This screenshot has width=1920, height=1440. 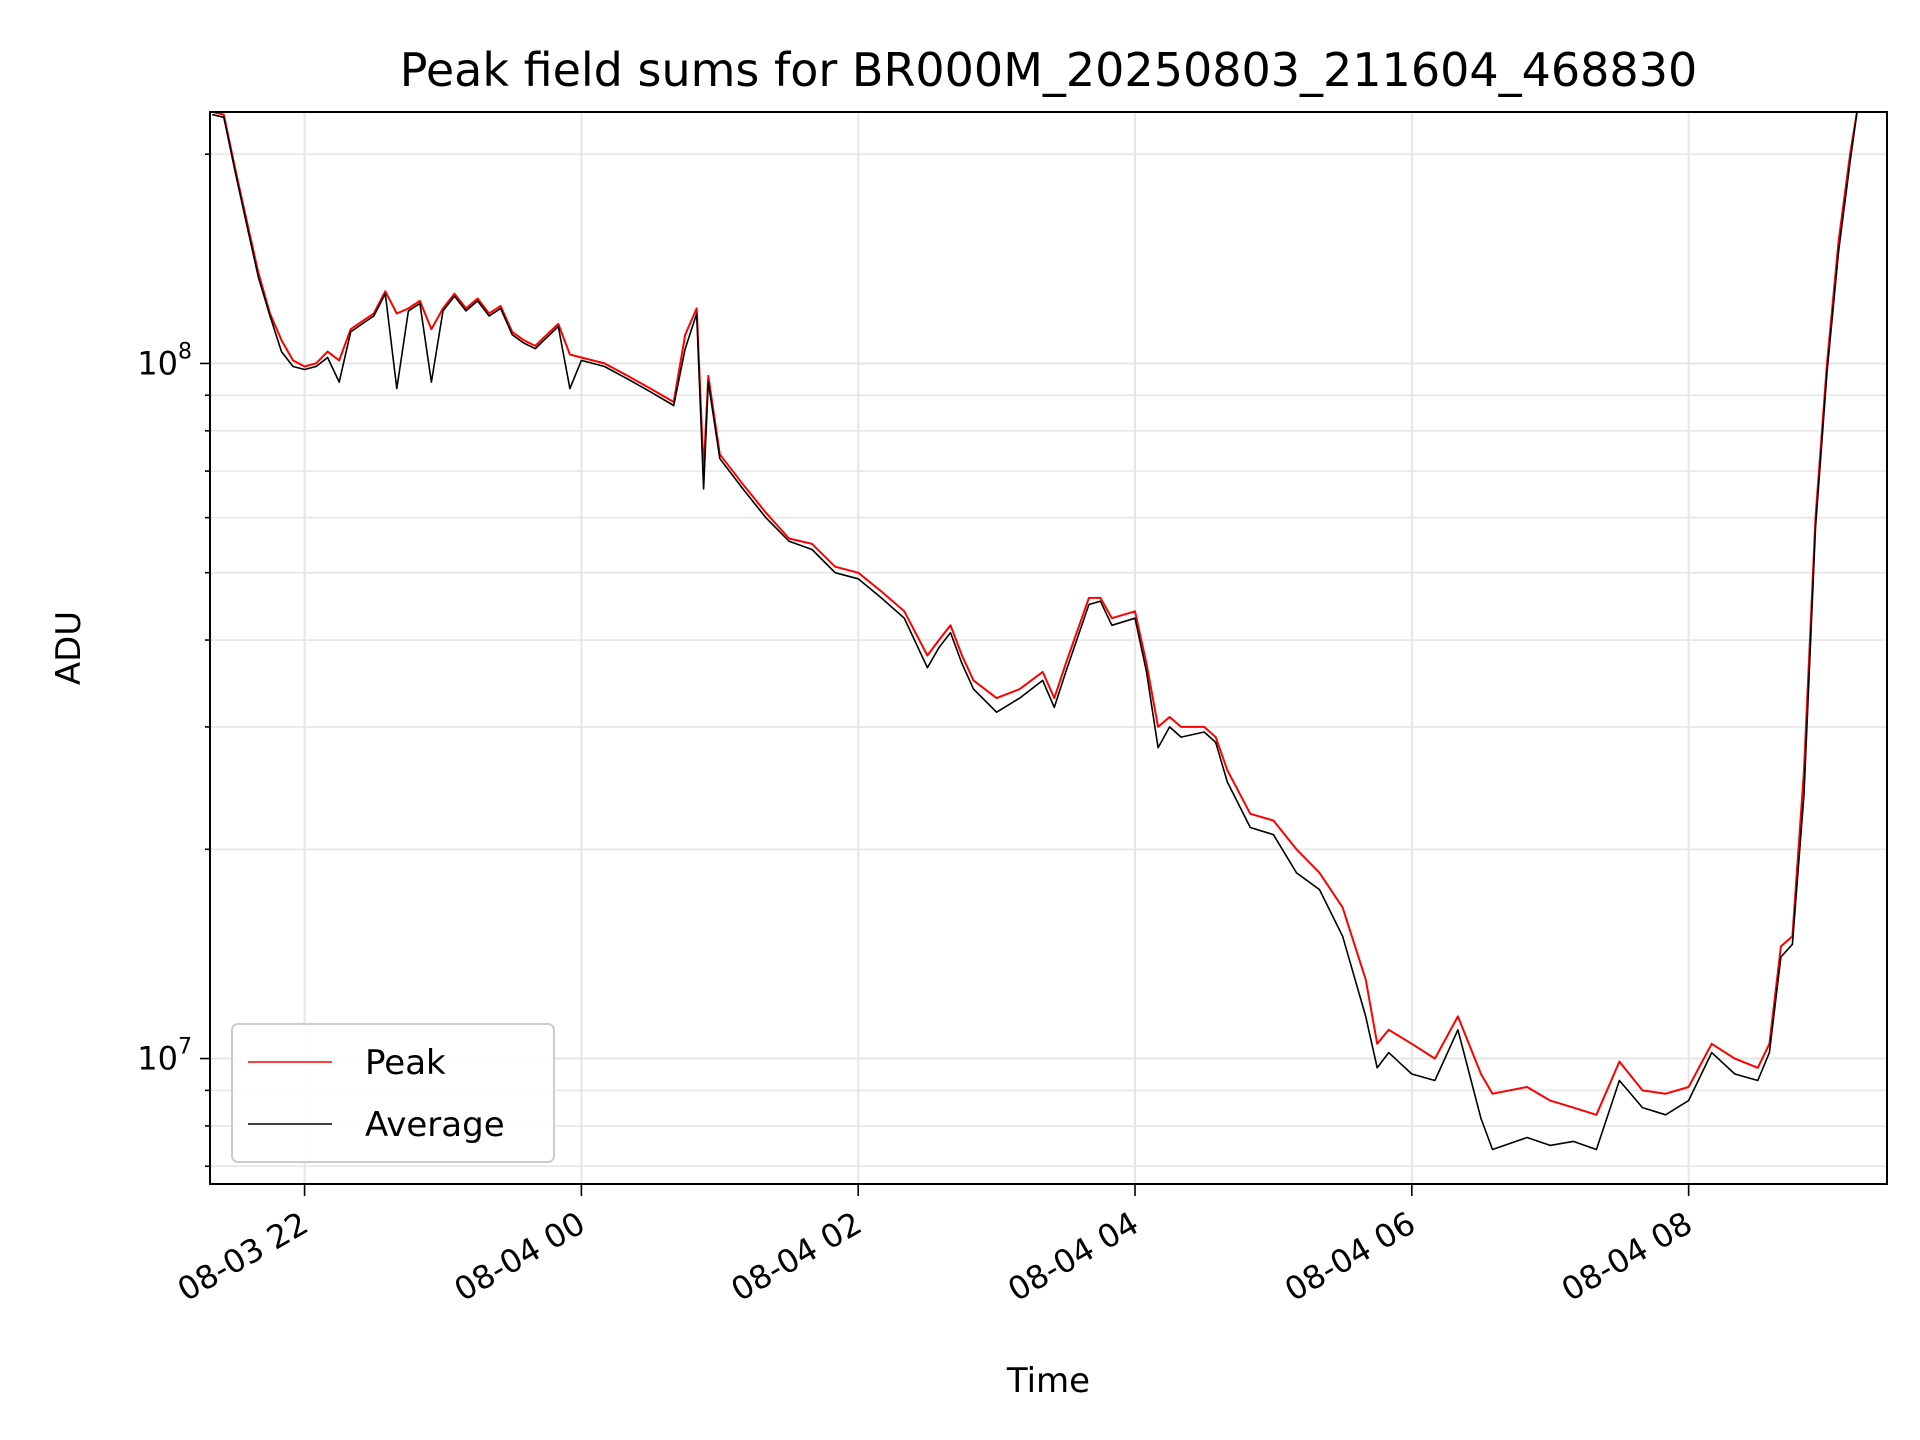 What do you see at coordinates (435, 1125) in the screenshot?
I see `legend-average-label: Average` at bounding box center [435, 1125].